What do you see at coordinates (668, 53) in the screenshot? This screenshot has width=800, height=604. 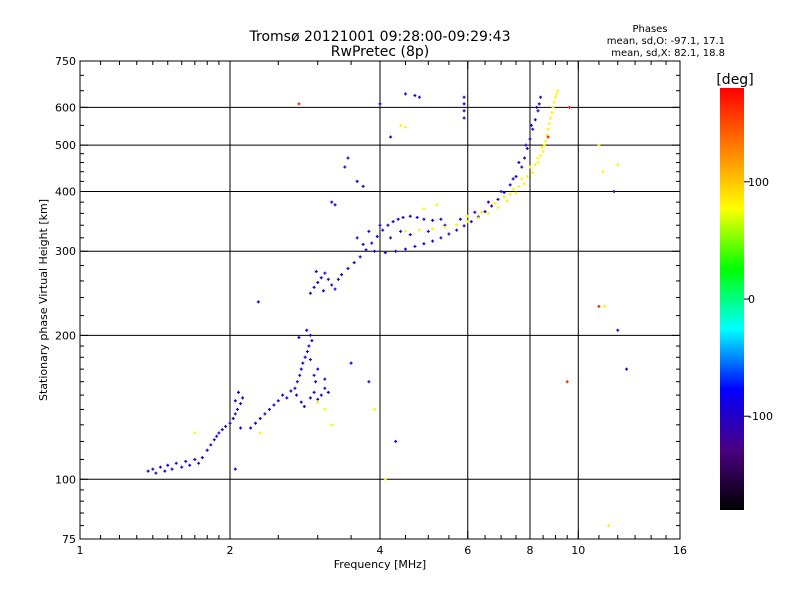 I see `stats-x-line: mean, sd,X: 82.1, 18.8` at bounding box center [668, 53].